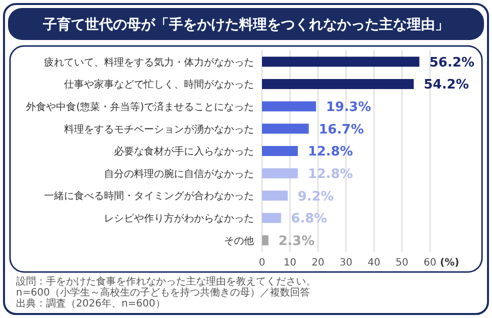  What do you see at coordinates (163, 292) in the screenshot?
I see `text: n=600（小学生～高校生の子どもを持つ共働きの母）／複数回答` at bounding box center [163, 292].